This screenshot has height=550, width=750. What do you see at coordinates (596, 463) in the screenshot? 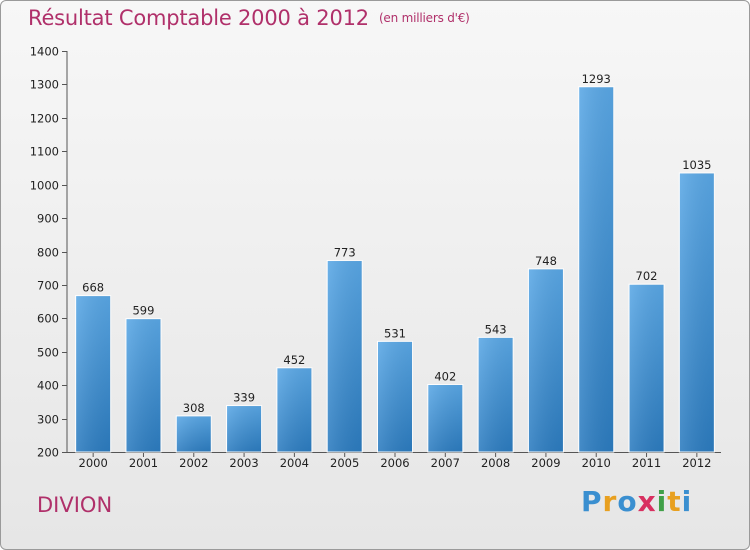
I see `x-tick-label: 2010` at bounding box center [596, 463].